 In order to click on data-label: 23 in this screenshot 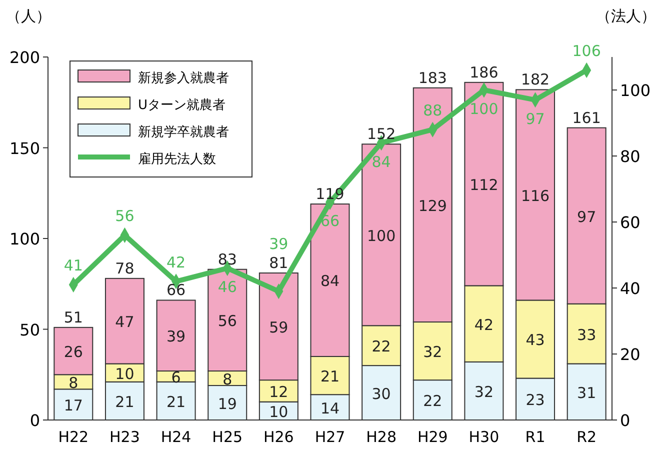, I will do `click(535, 400)`.